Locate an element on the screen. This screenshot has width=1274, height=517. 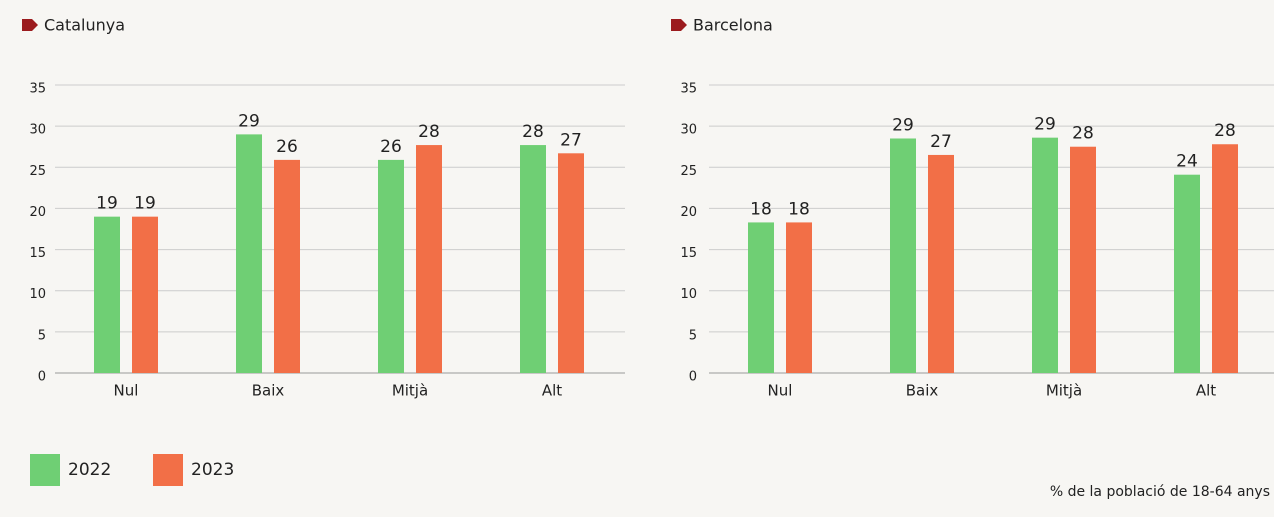
legend-label: 2023 is located at coordinates (212, 470).